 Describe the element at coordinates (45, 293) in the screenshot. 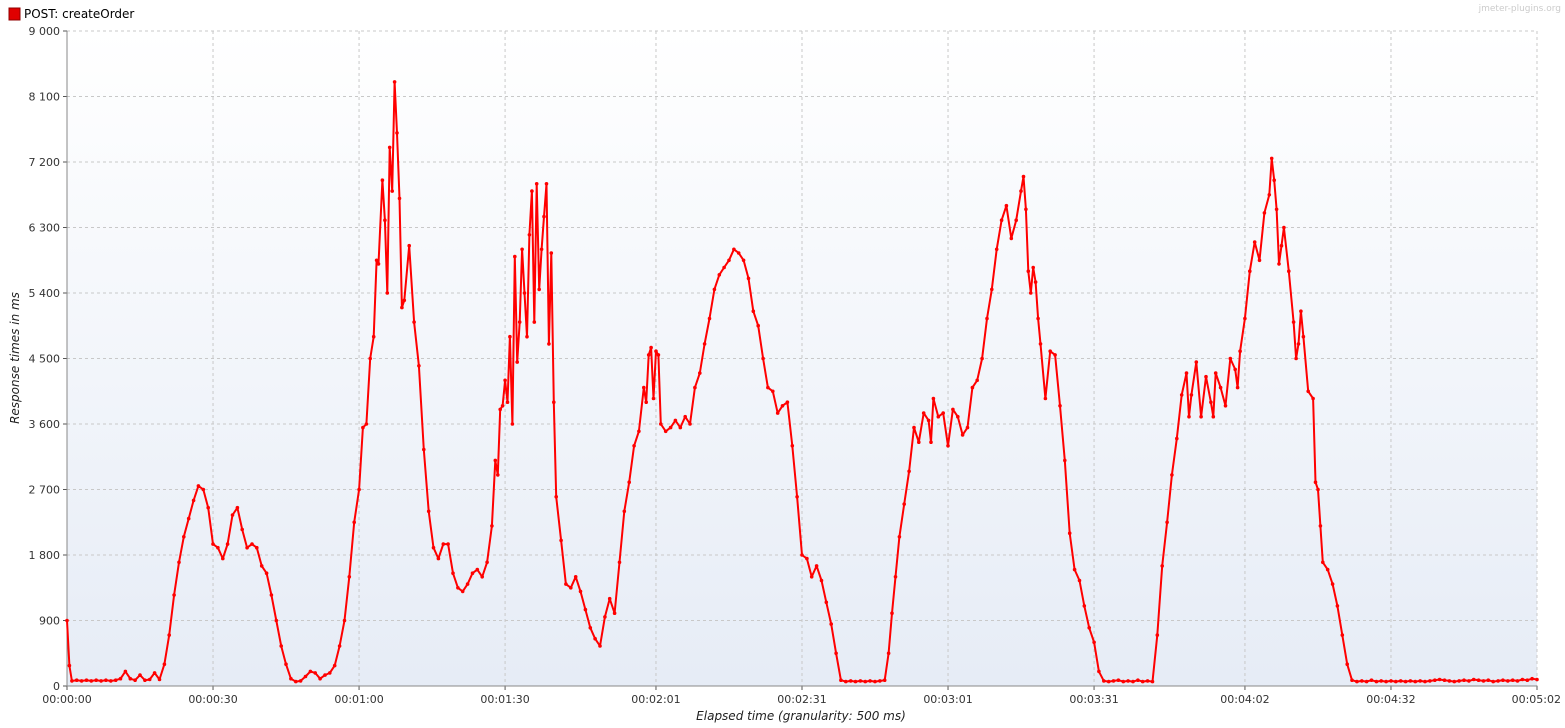

I see `y-tick-label: 5 400` at that location.